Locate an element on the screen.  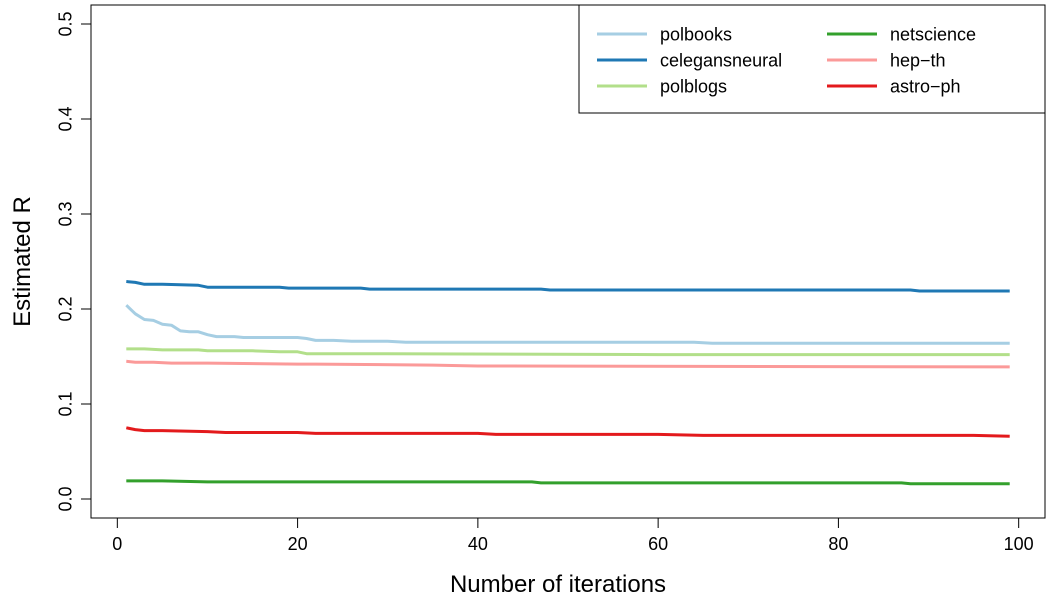
x-tick-label: 60 is located at coordinates (658, 544).